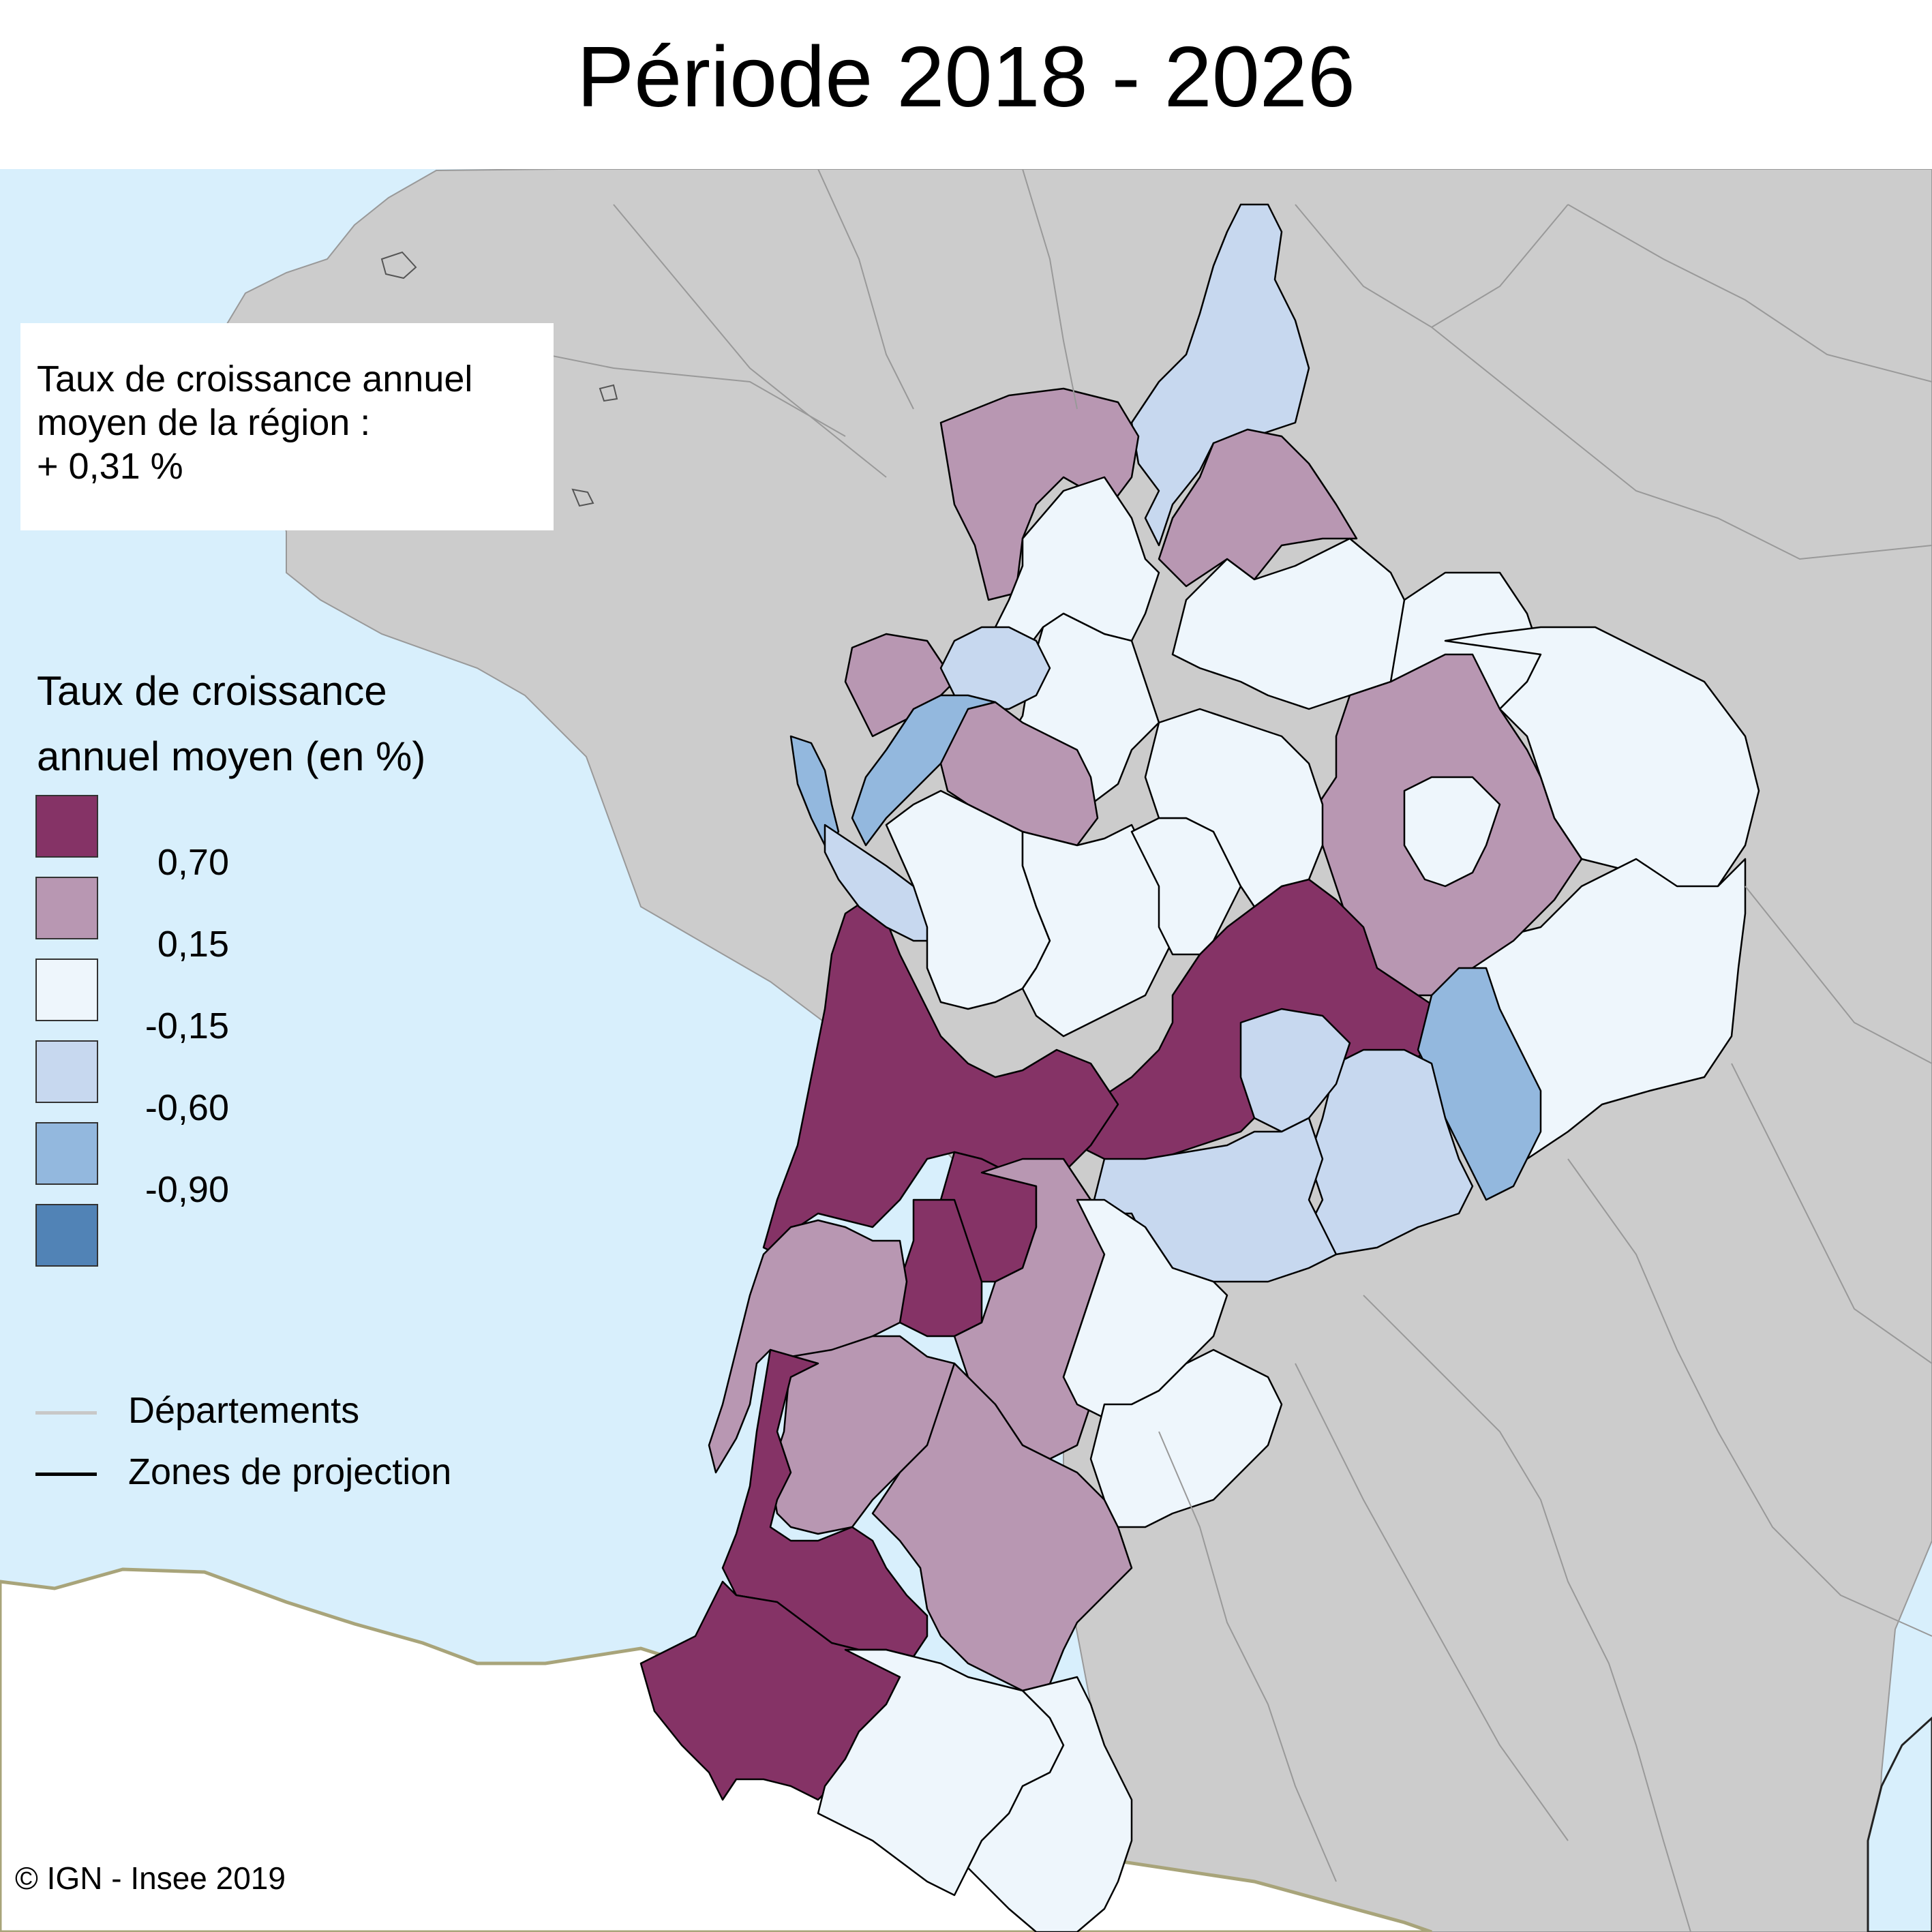  What do you see at coordinates (204, 423) in the screenshot?
I see `regional-growth-label-line2: moyen de la région :` at bounding box center [204, 423].